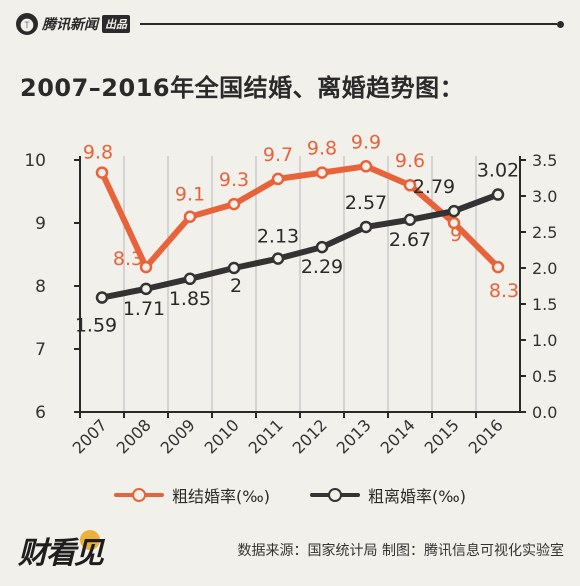 The height and width of the screenshot is (586, 580). What do you see at coordinates (70, 25) in the screenshot?
I see `logo-text: 腾讯新闻` at bounding box center [70, 25].